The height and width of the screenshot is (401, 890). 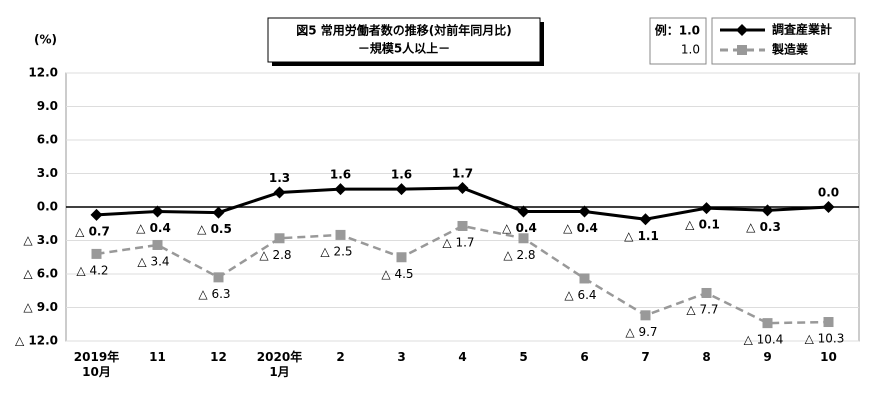 I want to click on example-box, so click(x=678, y=41).